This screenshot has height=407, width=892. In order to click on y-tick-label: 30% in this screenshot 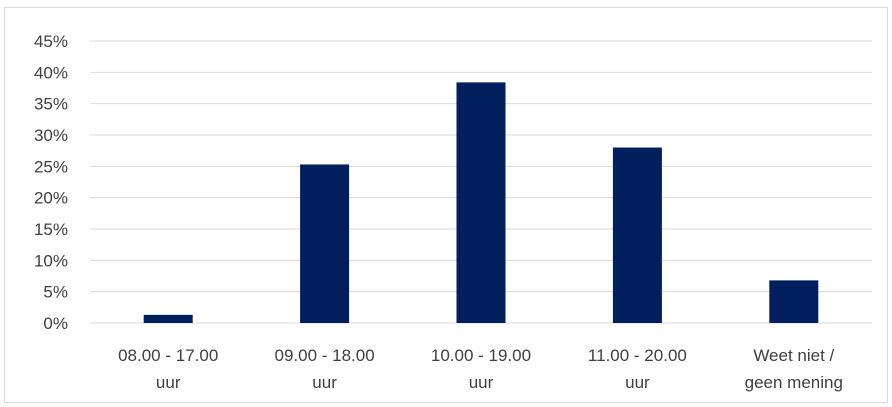, I will do `click(51, 135)`.